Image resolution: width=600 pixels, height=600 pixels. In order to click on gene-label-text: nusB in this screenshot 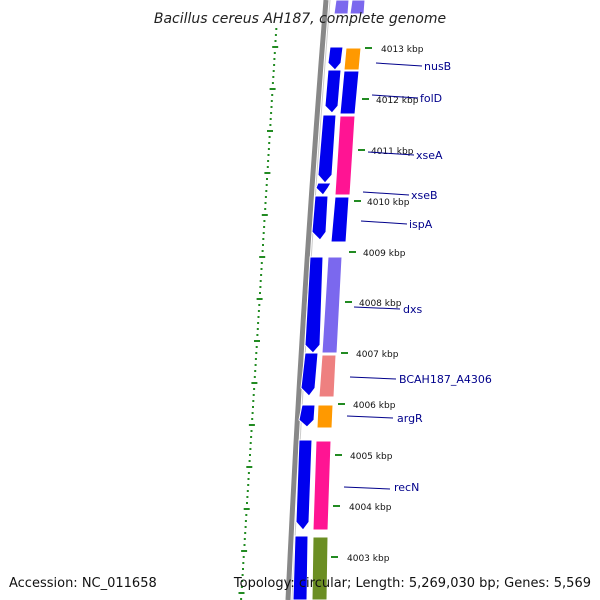, I will do `click(437, 66)`.